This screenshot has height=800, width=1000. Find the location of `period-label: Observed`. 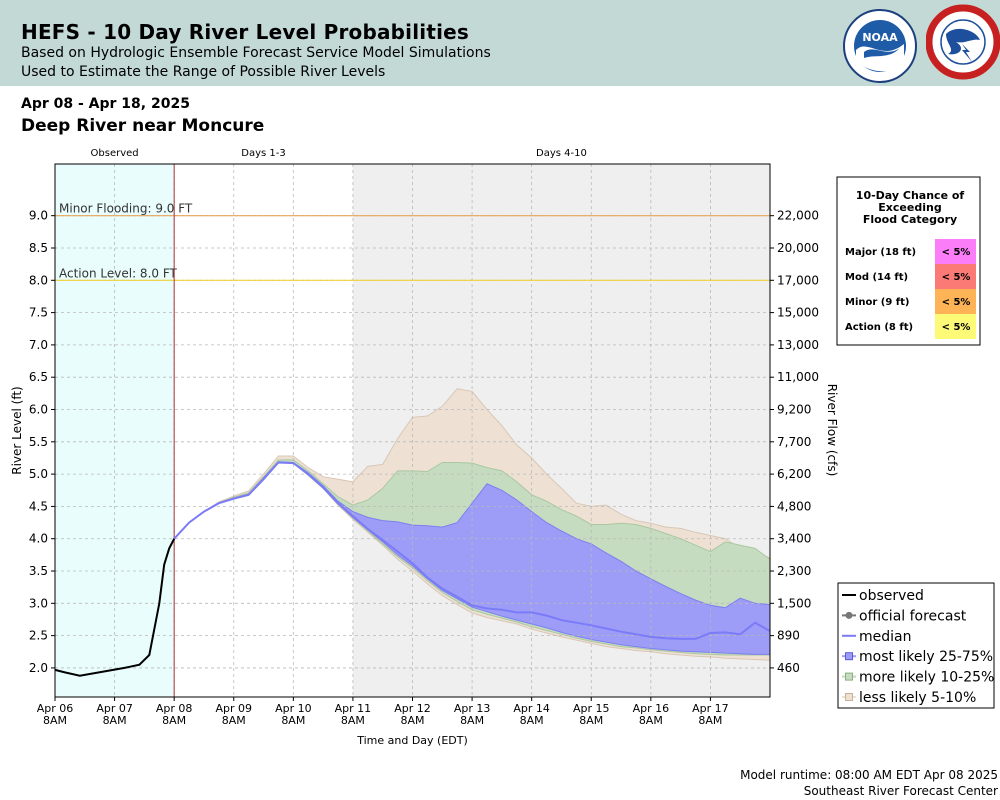

period-label: Observed is located at coordinates (115, 153).